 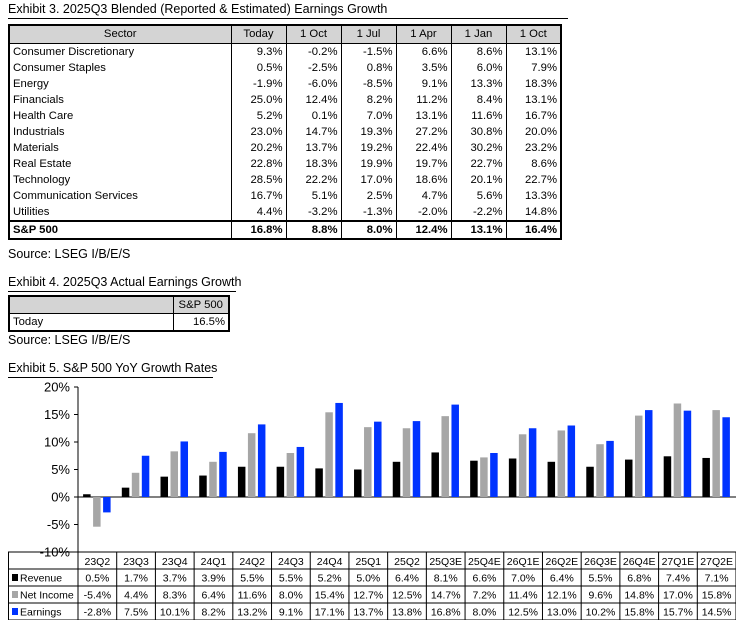 What do you see at coordinates (368, 34) in the screenshot?
I see `column-header-date: 1 Jul` at bounding box center [368, 34].